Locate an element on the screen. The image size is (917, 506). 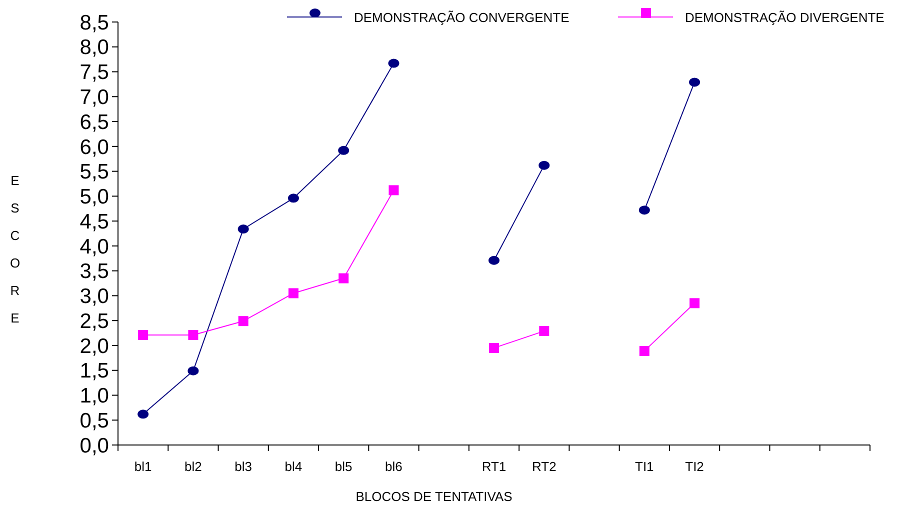
y-tick-label: 0,5 is located at coordinates (94, 420).